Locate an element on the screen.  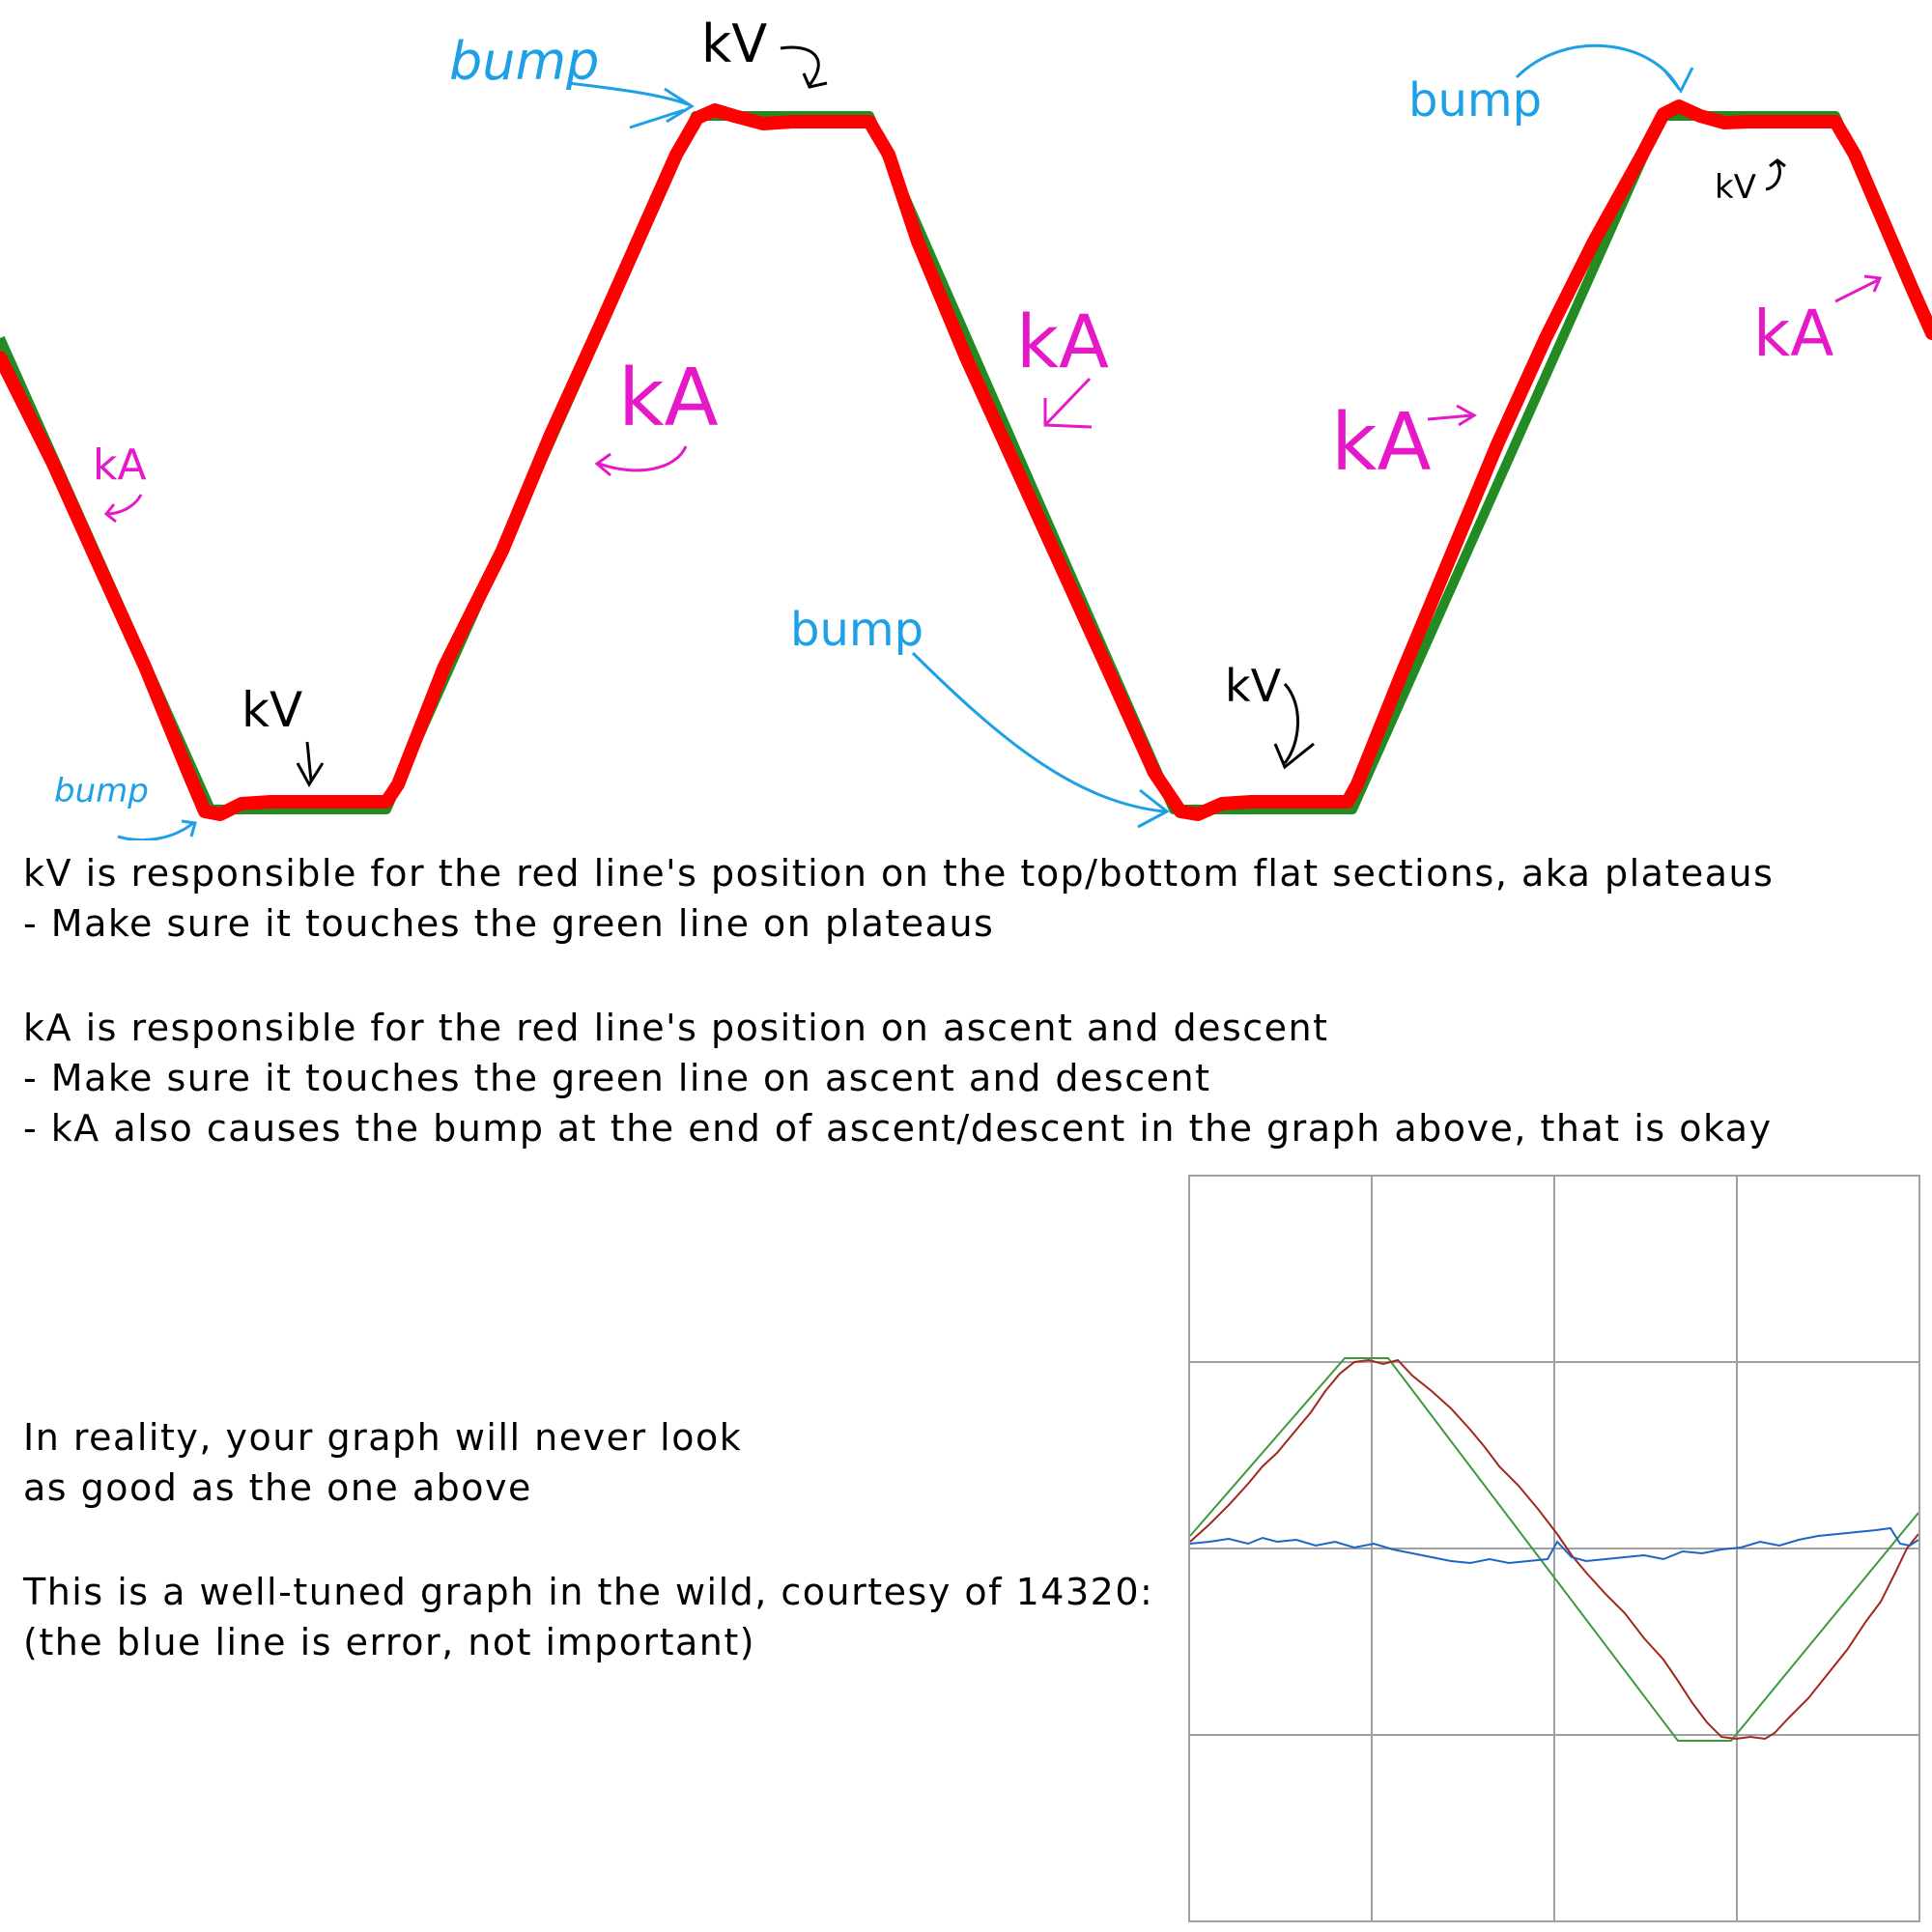
bump-arrow-head is located at coordinates (679, 105).